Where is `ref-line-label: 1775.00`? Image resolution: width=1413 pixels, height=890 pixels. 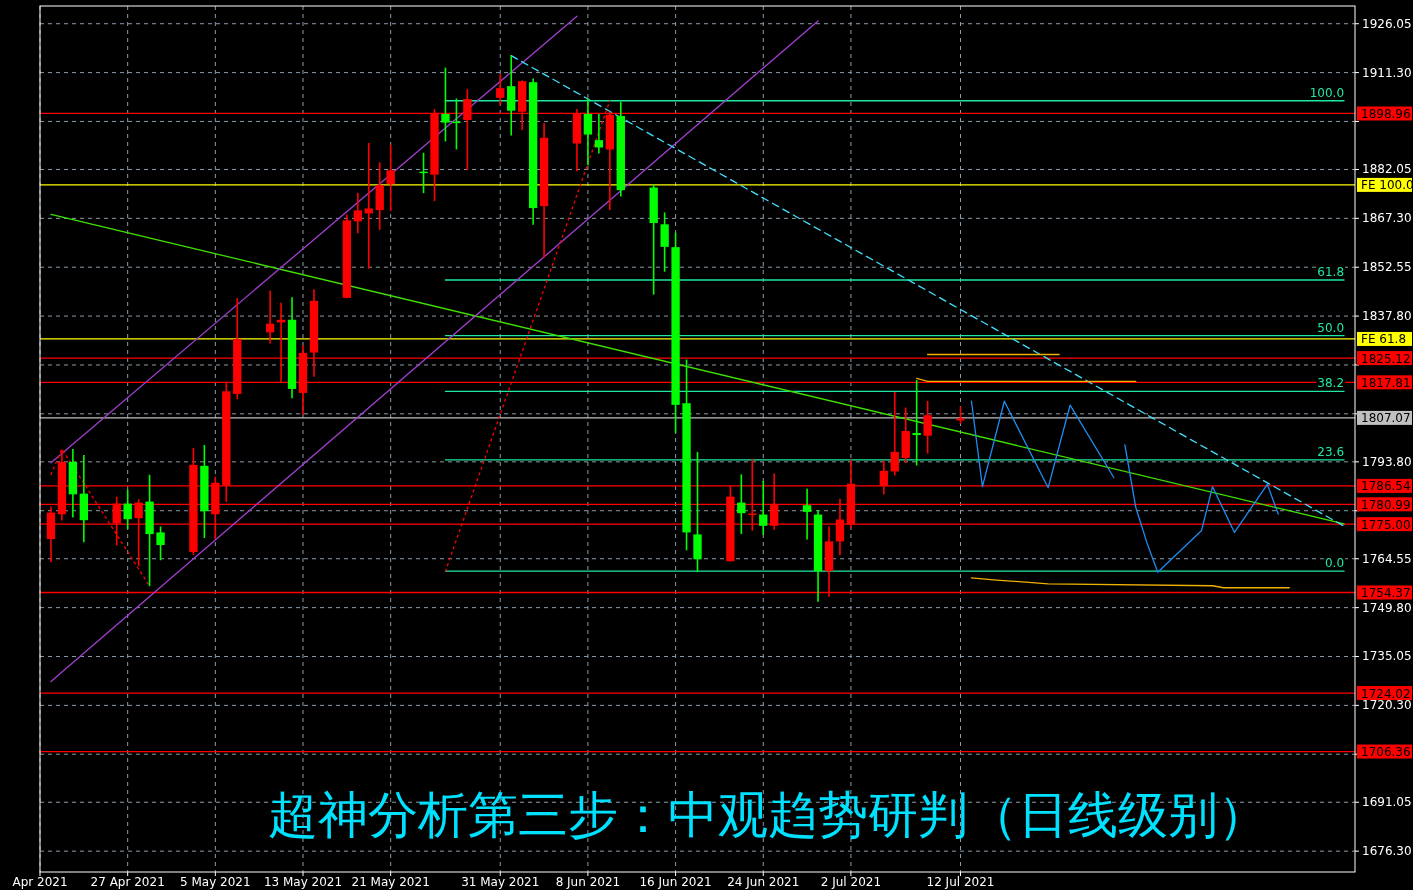
ref-line-label: 1775.00 is located at coordinates (1386, 524).